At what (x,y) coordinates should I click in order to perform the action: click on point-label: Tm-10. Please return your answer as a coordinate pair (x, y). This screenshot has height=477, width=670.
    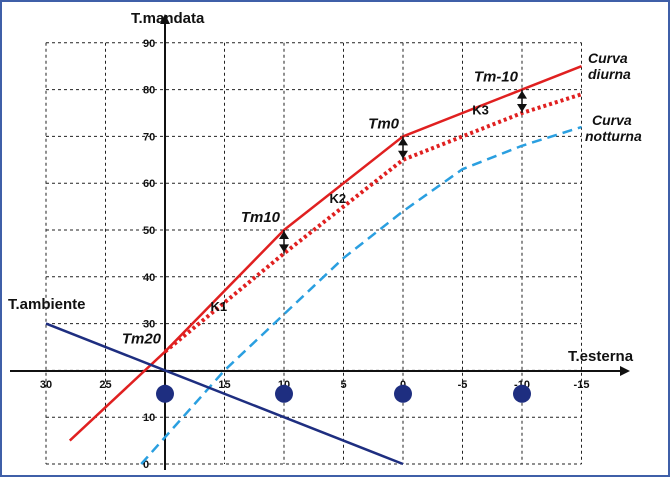
    Looking at the image, I should click on (496, 77).